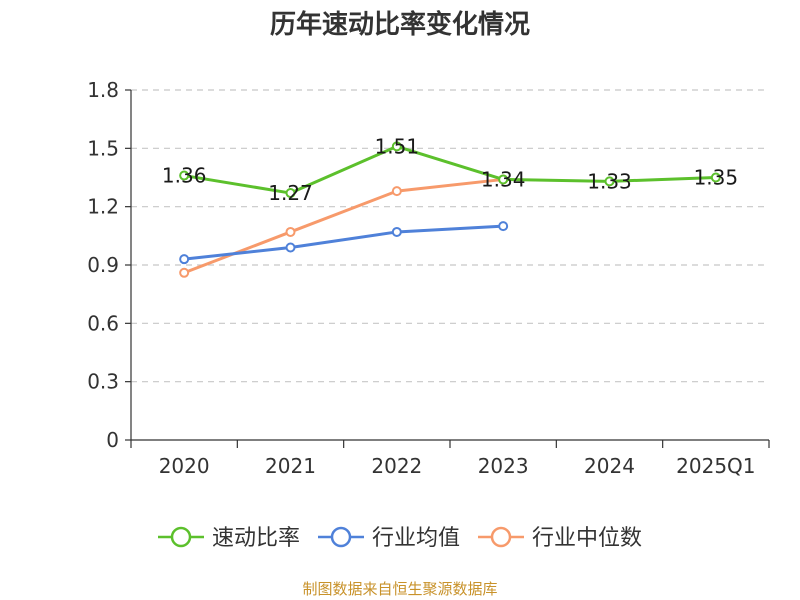 This screenshot has height=600, width=800. What do you see at coordinates (396, 466) in the screenshot?
I see `x-tick-label: 2022` at bounding box center [396, 466].